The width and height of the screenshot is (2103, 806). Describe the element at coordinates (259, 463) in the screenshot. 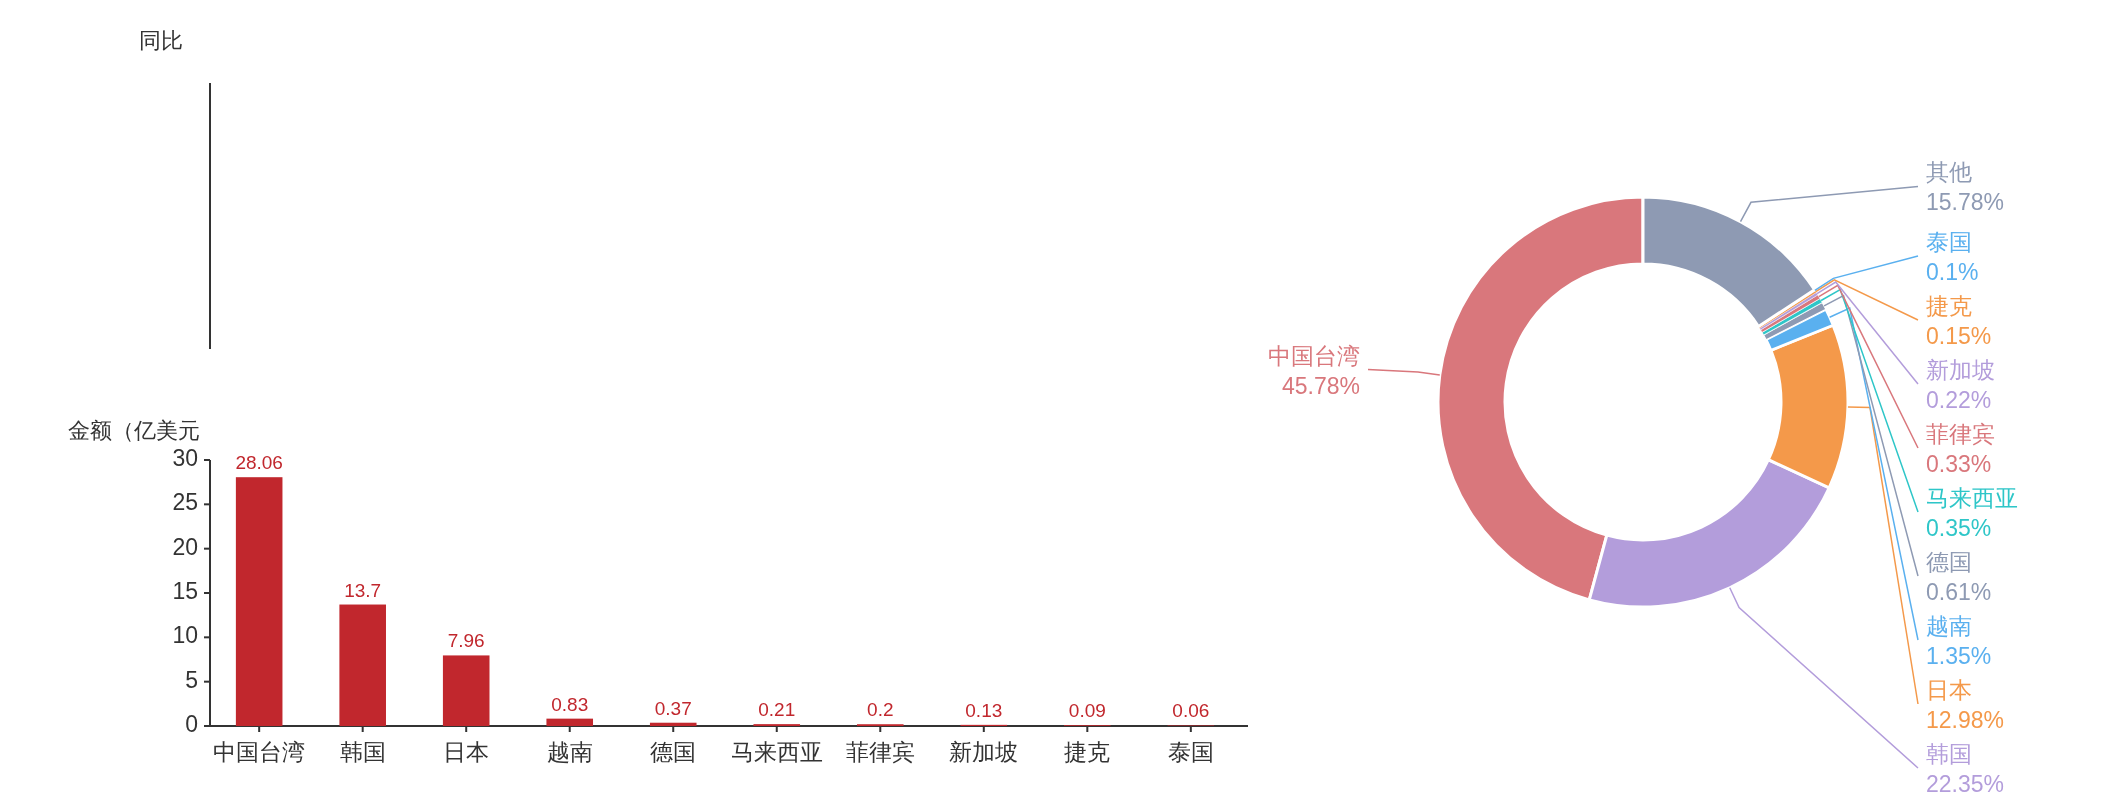

I see `data-label: 28.06` at that location.